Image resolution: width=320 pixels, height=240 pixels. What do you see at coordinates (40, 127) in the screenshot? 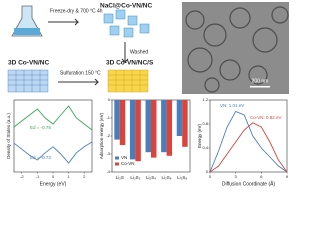
I see `annotation: Ed = -0.75` at bounding box center [40, 127].